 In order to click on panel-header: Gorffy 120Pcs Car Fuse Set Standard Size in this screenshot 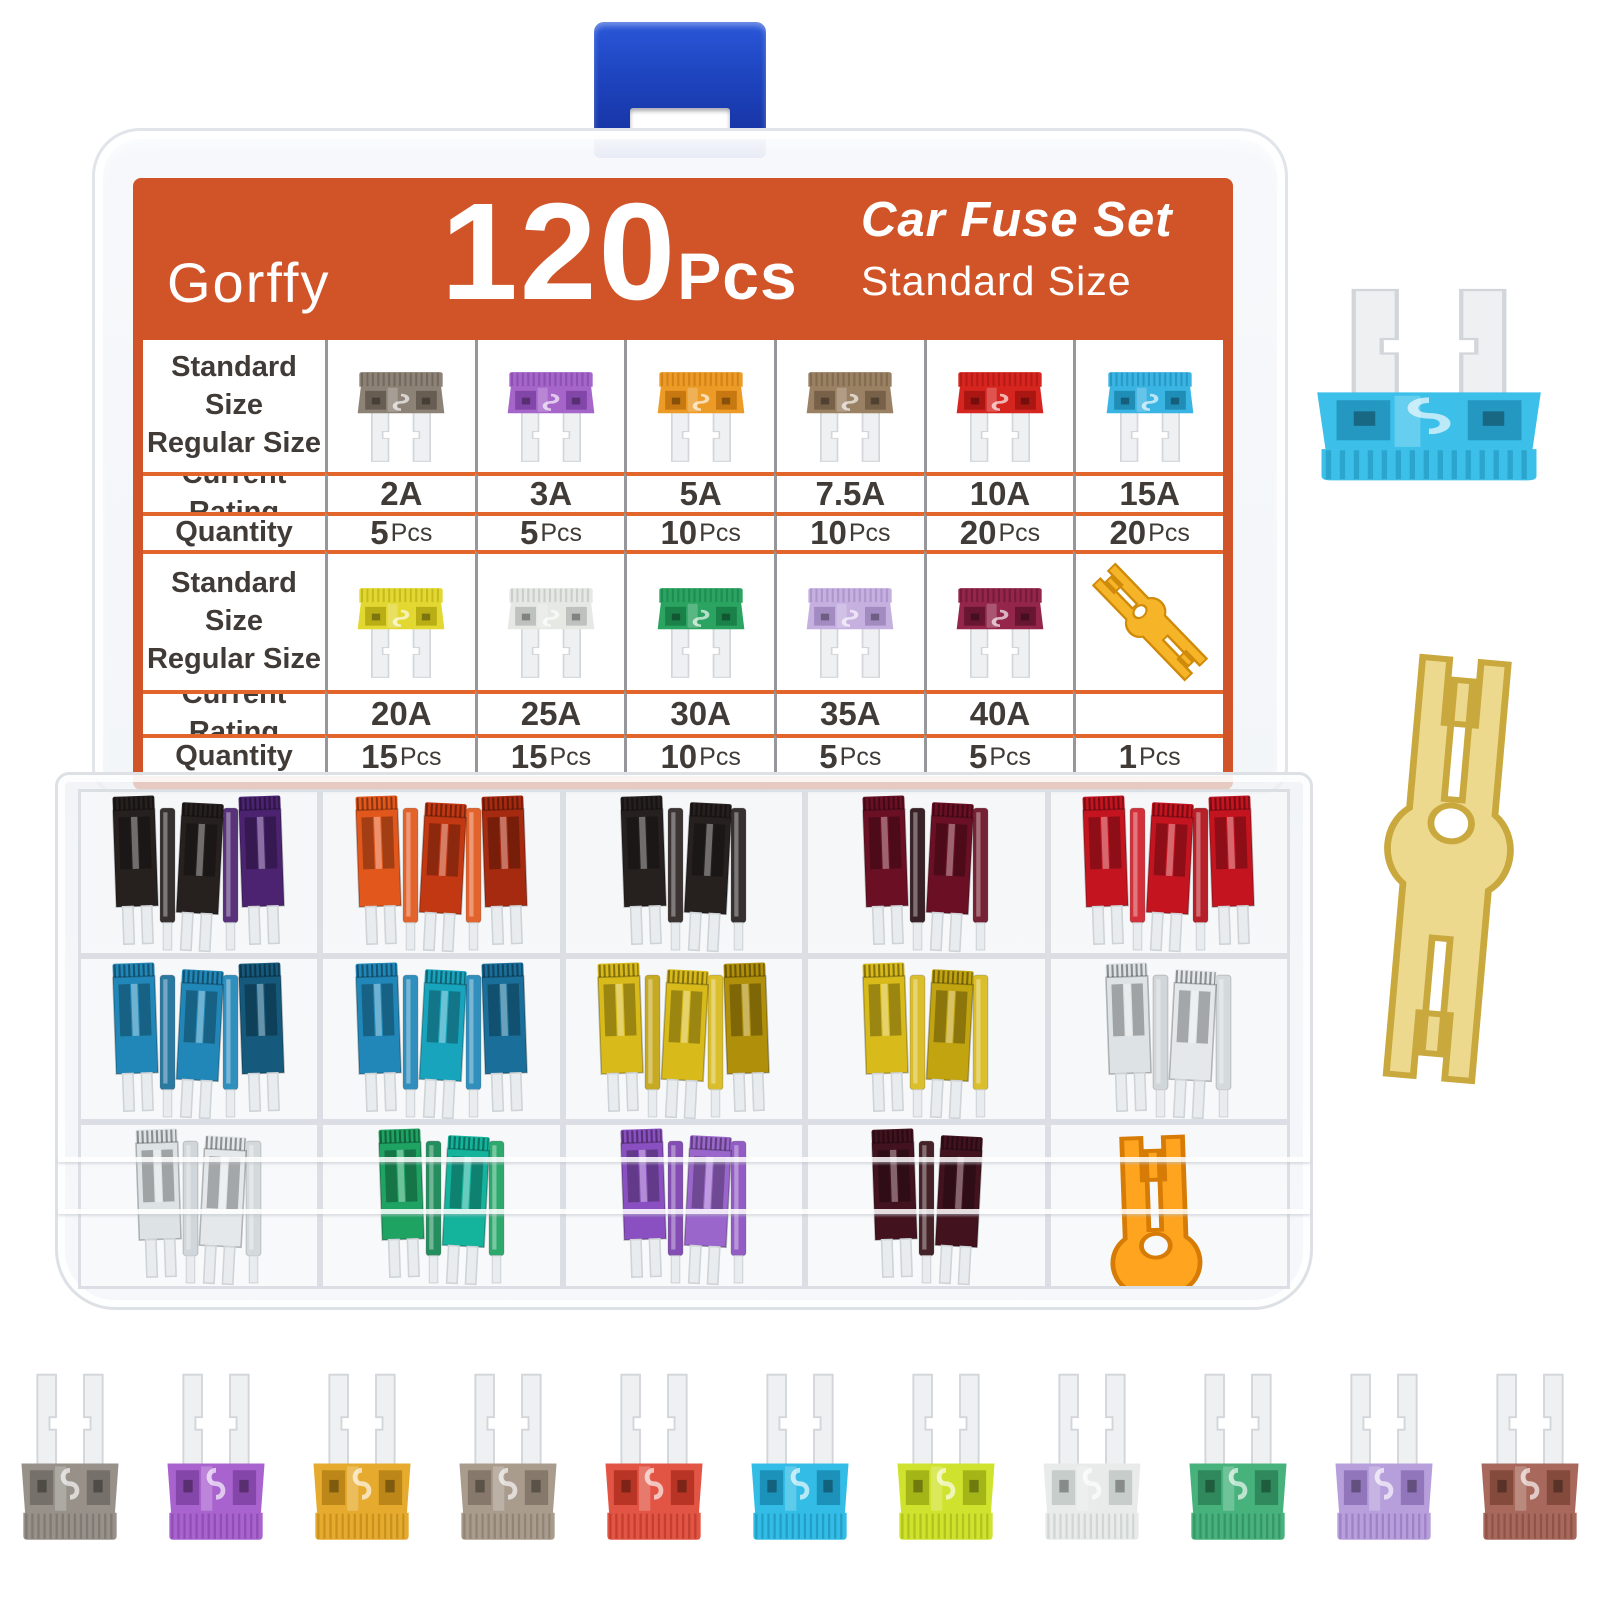, I will do `click(683, 259)`.